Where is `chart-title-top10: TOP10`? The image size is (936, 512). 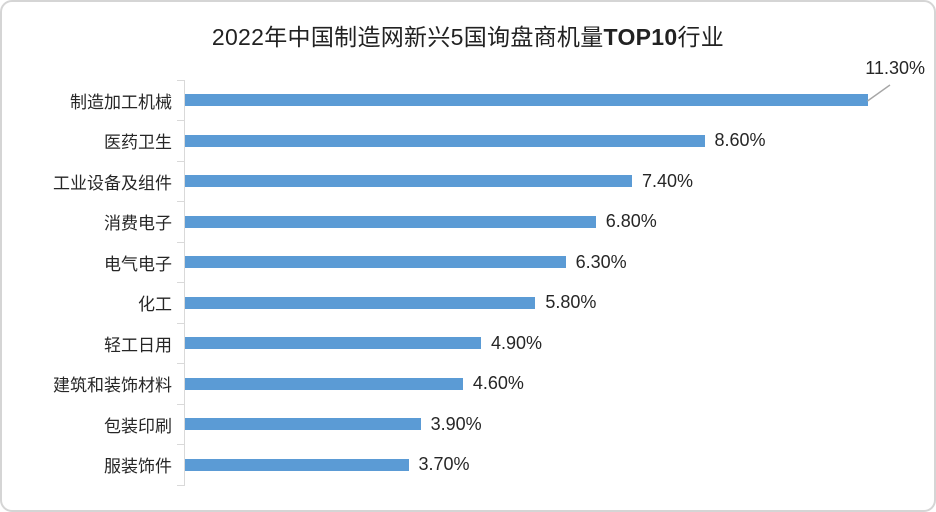 chart-title-top10: TOP10 is located at coordinates (640, 37).